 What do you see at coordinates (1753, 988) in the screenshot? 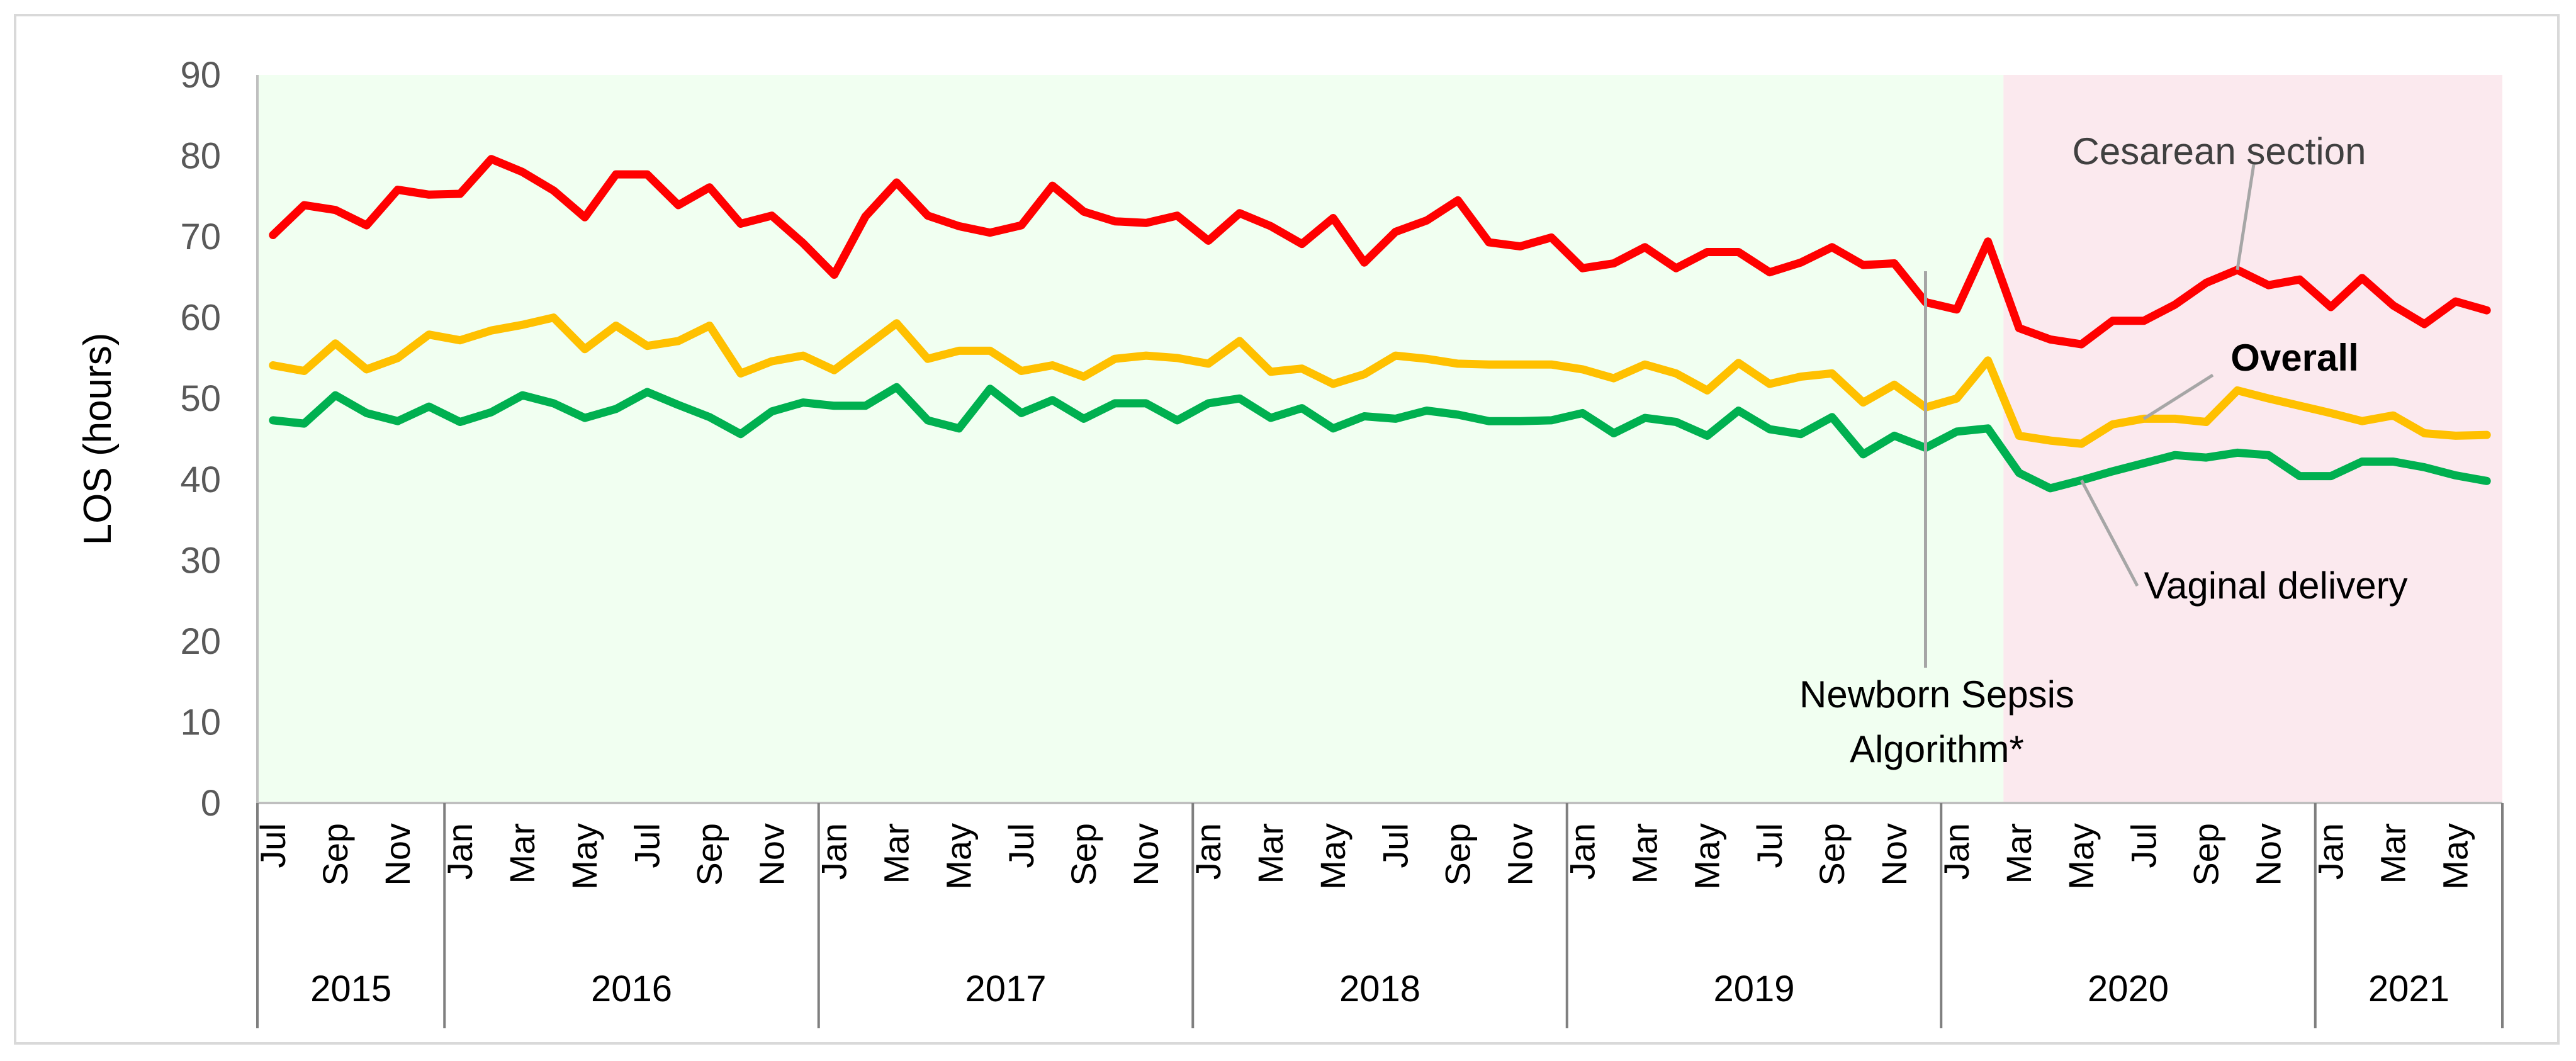
I see `year-label: 2019` at bounding box center [1753, 988].